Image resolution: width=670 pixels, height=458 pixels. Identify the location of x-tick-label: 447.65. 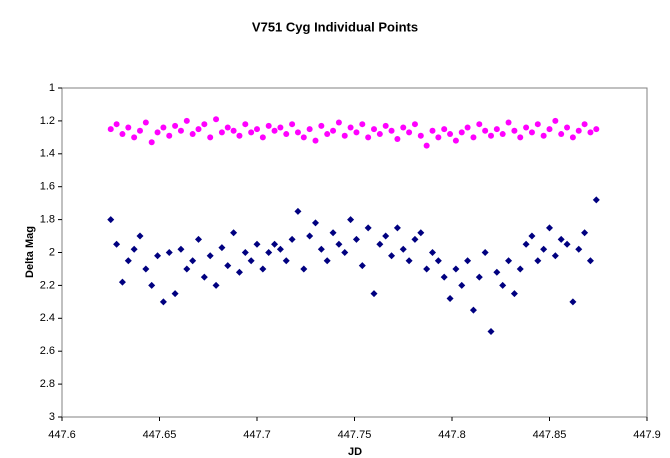
(160, 435).